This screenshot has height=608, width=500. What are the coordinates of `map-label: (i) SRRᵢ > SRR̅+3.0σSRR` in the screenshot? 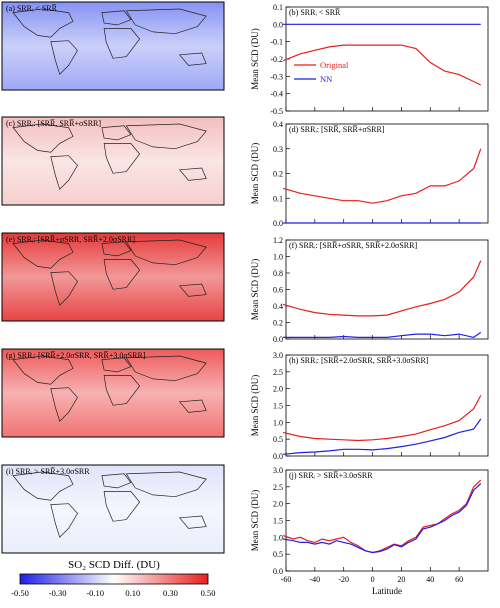 It's located at (48, 471).